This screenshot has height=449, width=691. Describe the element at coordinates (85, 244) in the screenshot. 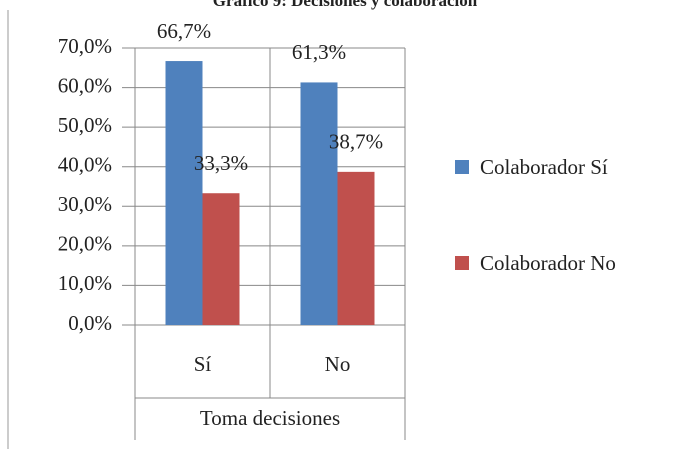

I see `y-tick-label: 20,0%` at that location.